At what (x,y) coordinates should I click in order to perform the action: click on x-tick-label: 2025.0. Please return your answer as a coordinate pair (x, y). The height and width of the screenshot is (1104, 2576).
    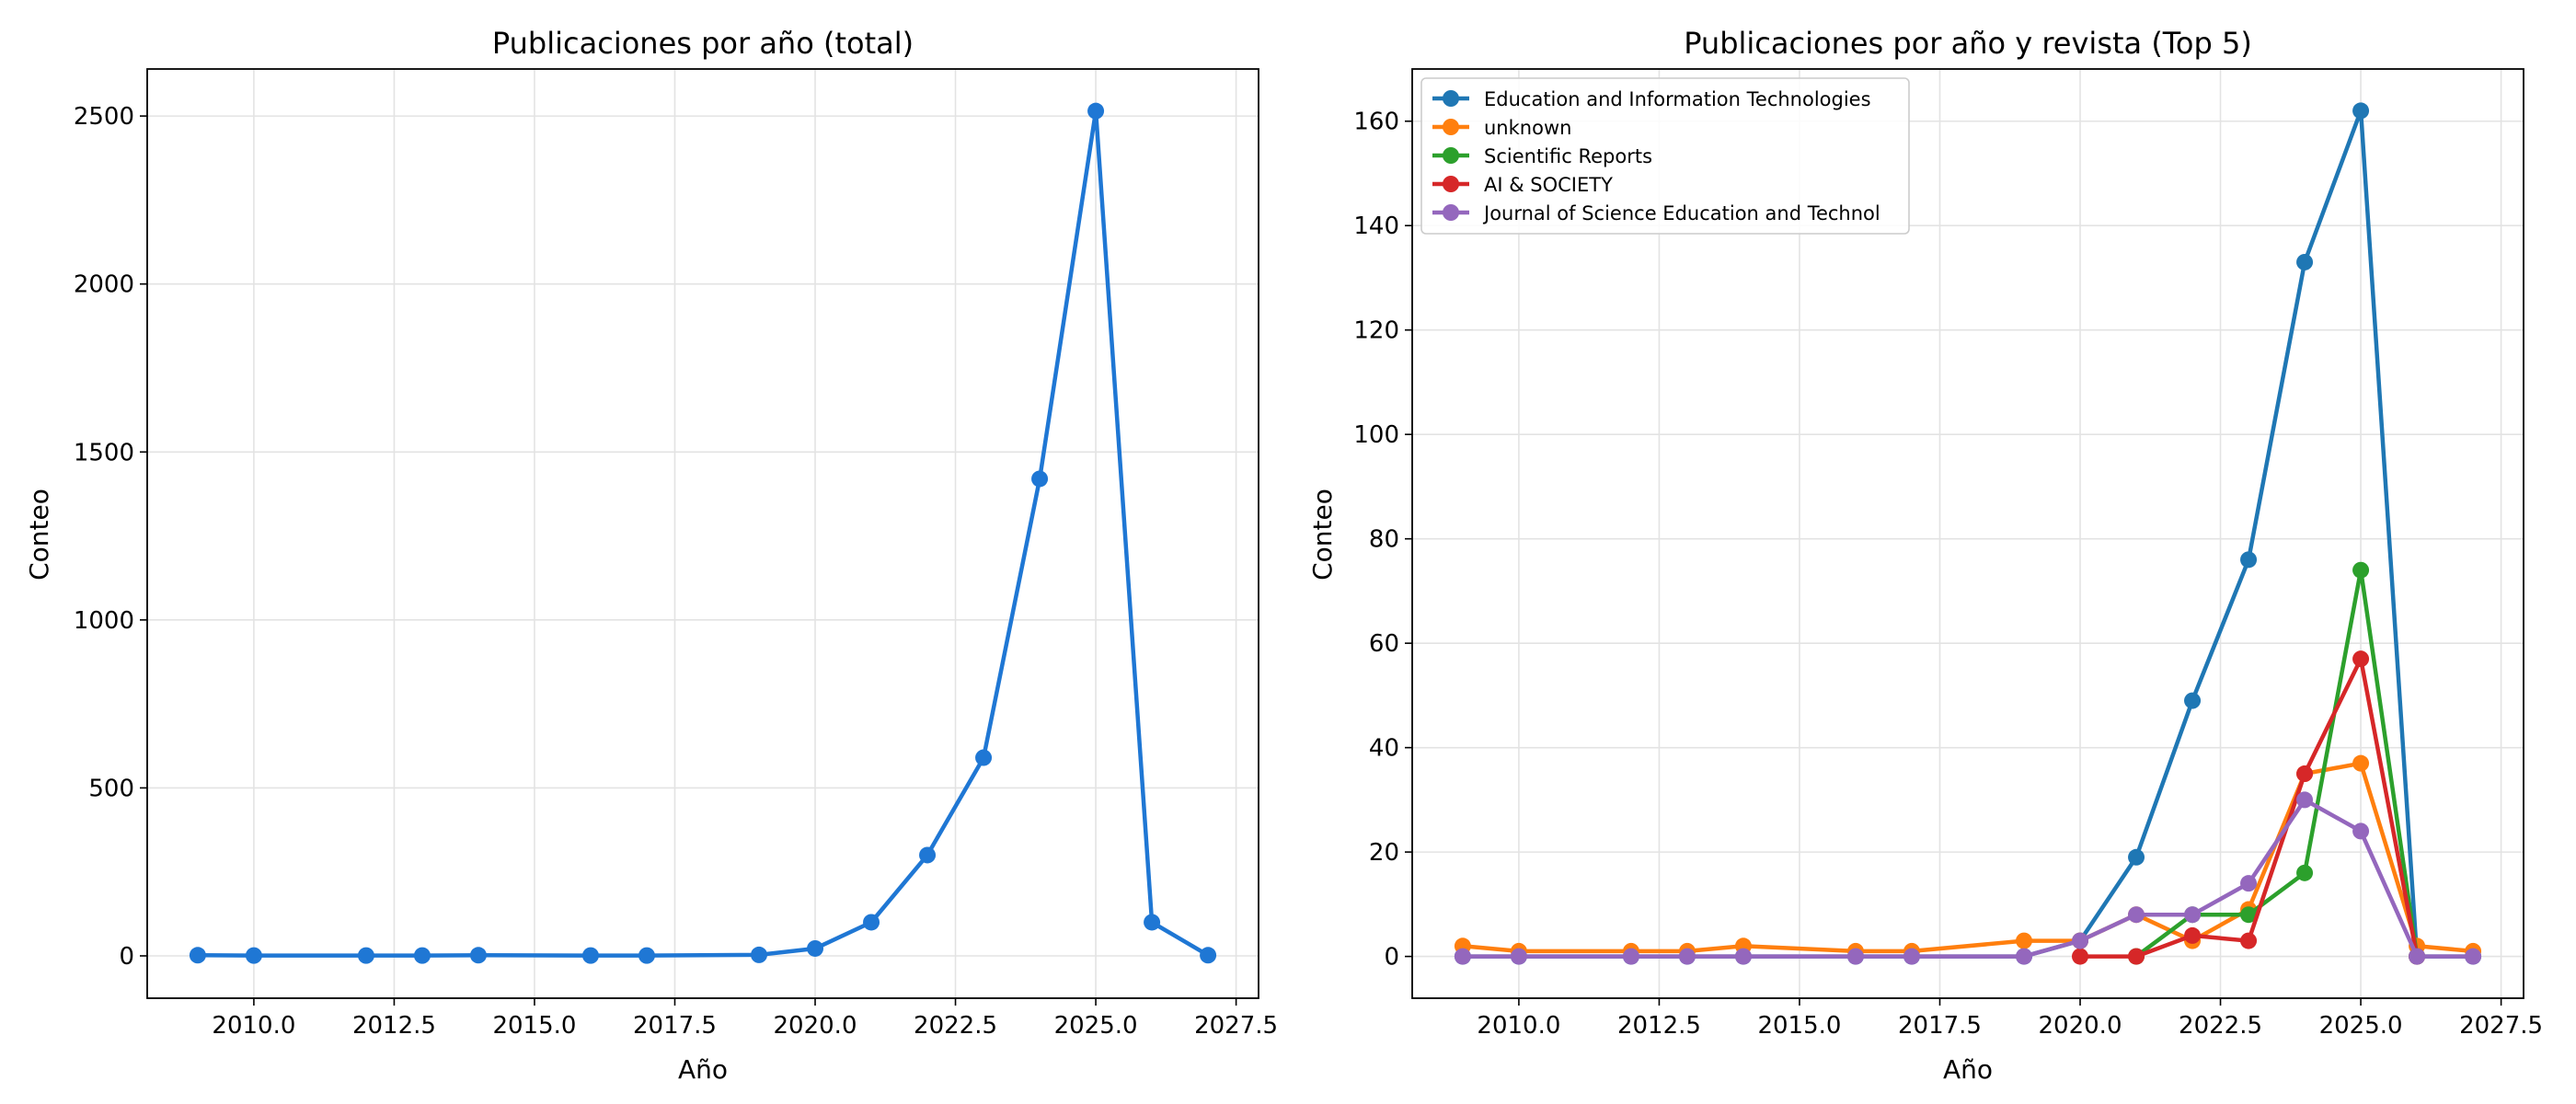
    Looking at the image, I should click on (1096, 1026).